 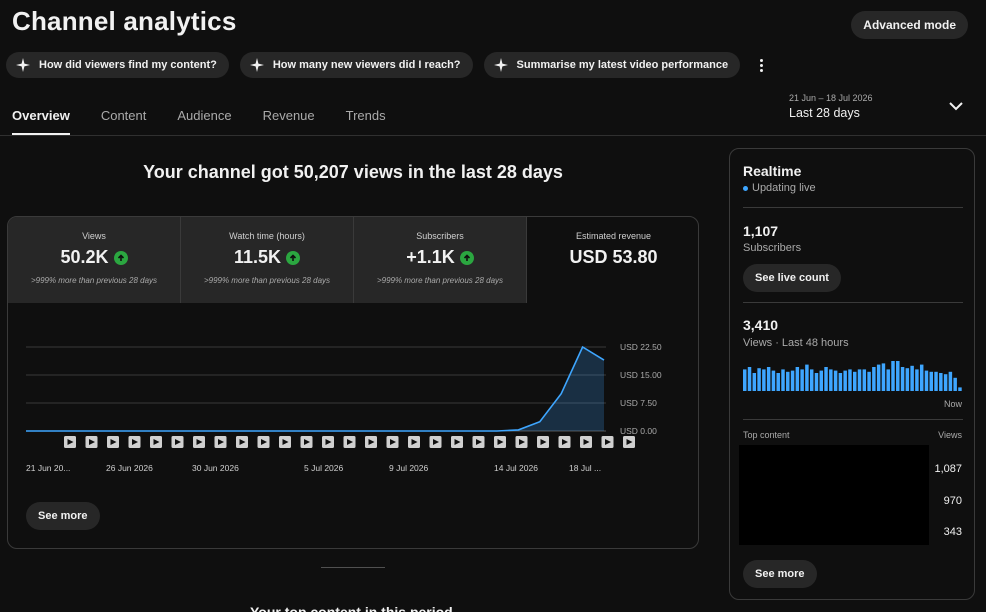 What do you see at coordinates (948, 469) in the screenshot?
I see `top-content-views: 1,087` at bounding box center [948, 469].